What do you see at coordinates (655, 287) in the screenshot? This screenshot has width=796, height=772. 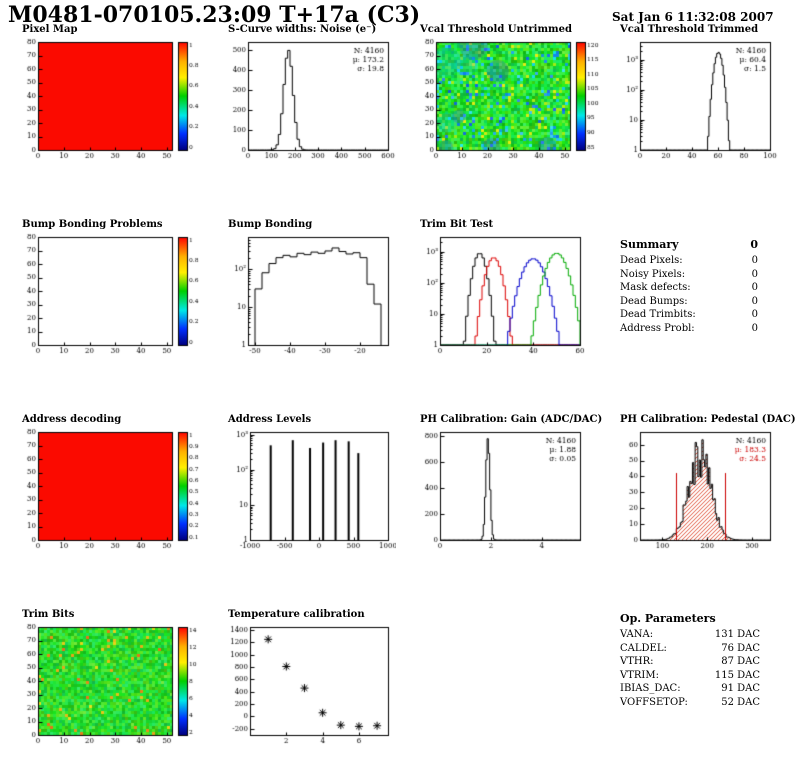 I see `summary-label: Mask defects:` at bounding box center [655, 287].